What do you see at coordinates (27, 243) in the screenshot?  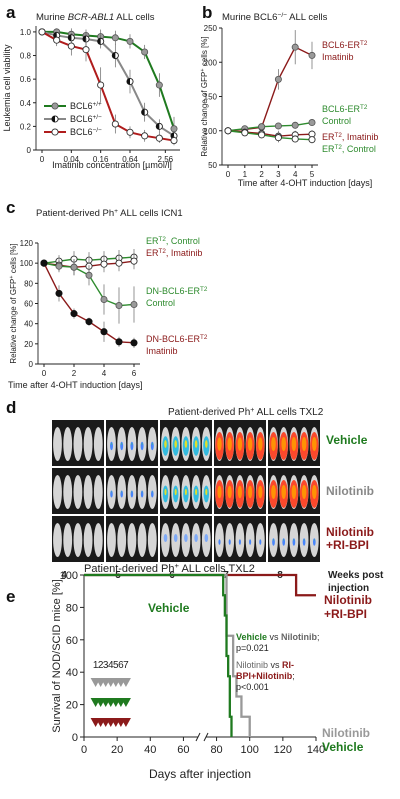 I see `y-tick-label: 120` at bounding box center [27, 243].